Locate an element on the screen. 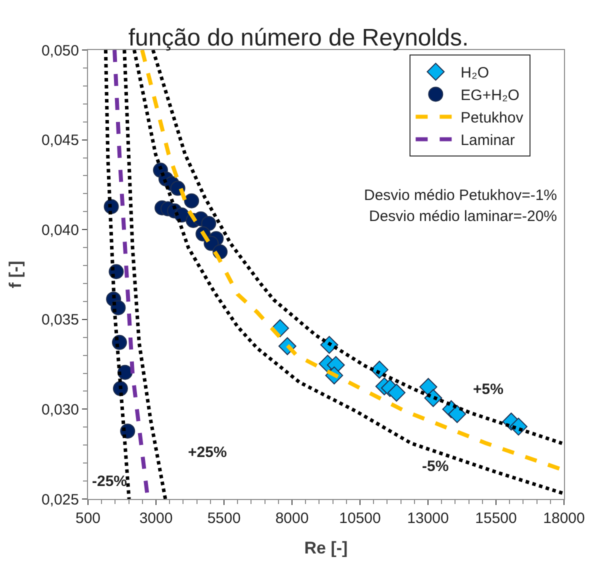 This screenshot has width=597, height=569. legend-label: Petukhov is located at coordinates (492, 118).